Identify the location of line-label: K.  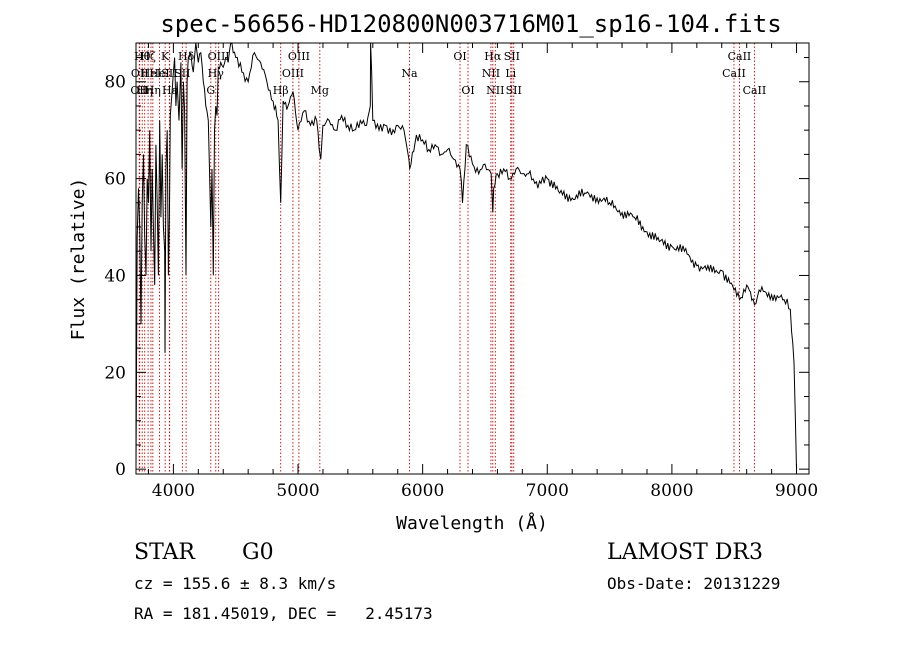
(165, 56).